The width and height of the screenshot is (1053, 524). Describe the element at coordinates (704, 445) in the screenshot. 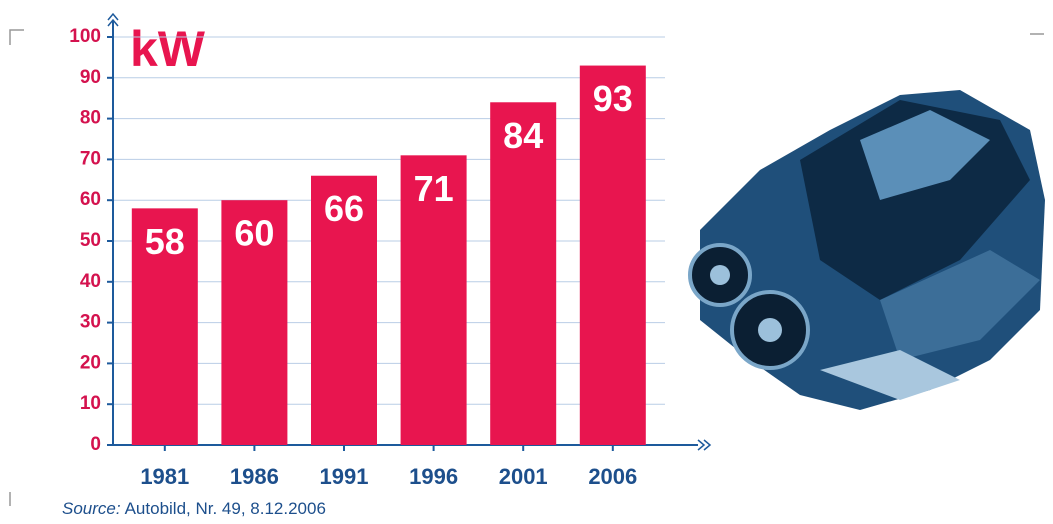

I see `x-axis-arrow` at that location.